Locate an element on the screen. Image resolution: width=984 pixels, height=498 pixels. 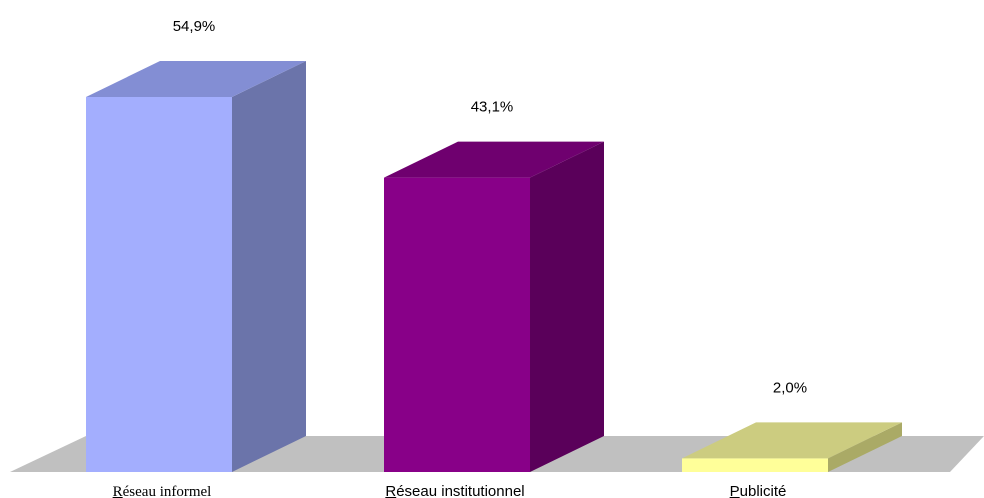
category-label-reseau-institutionnel: Réseau institutionnel is located at coordinates (454, 490).